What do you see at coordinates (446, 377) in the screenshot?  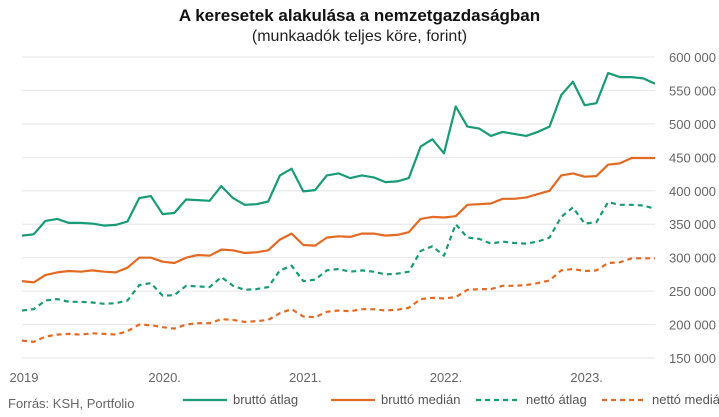 I see `x-tick-label: 2022.` at bounding box center [446, 377].